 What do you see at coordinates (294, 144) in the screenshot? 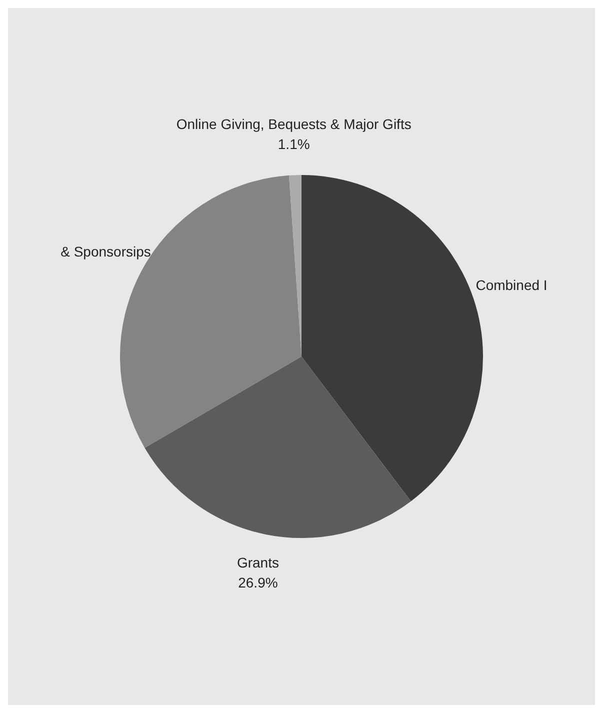
I see `data-label: 1.1%` at bounding box center [294, 144].